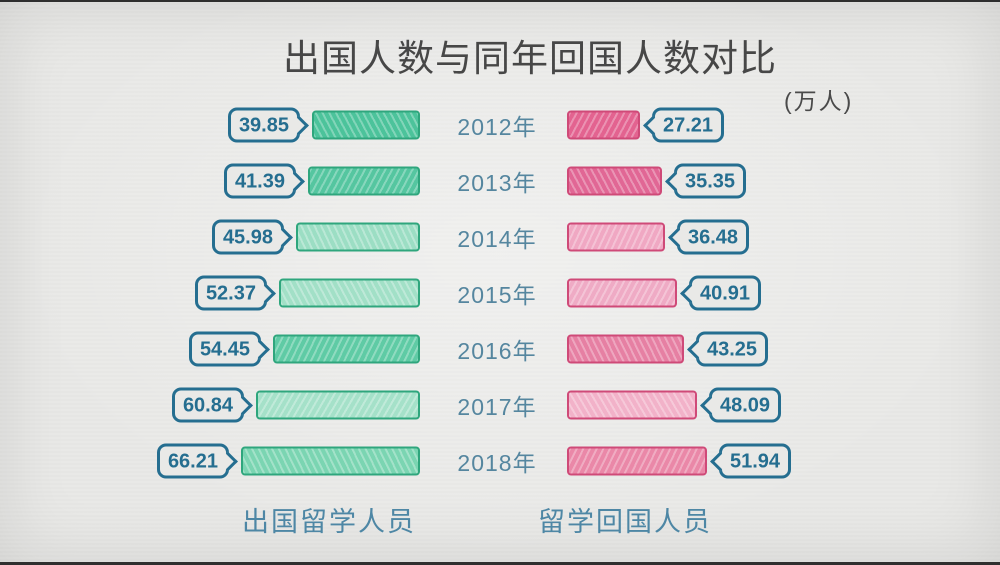 Image resolution: width=1000 pixels, height=565 pixels. I want to click on year-label: 2014年, so click(497, 239).